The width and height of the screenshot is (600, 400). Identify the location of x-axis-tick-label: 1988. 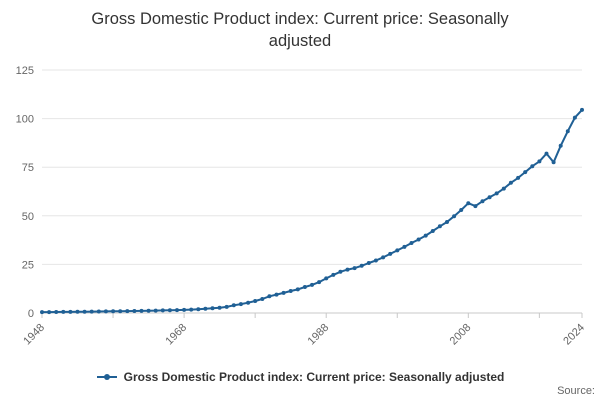
(319, 335).